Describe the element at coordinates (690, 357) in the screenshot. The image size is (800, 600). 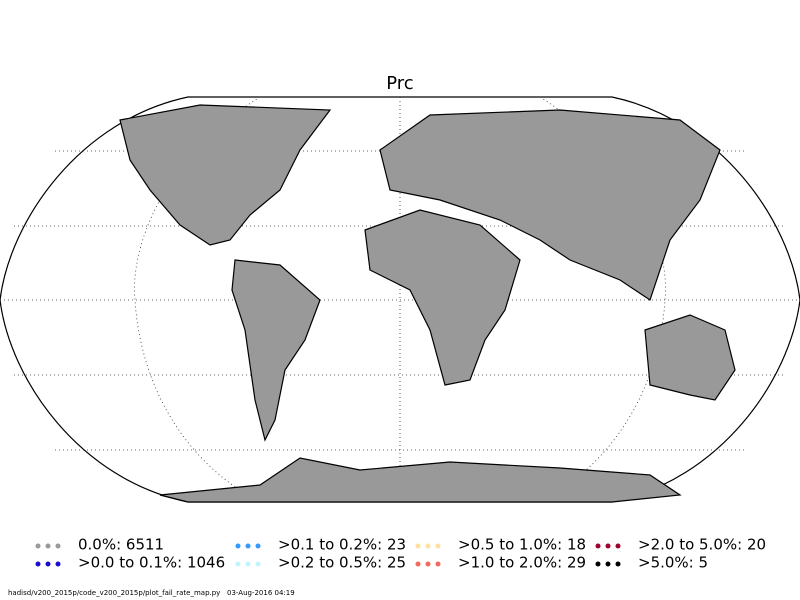
I see `australia` at that location.